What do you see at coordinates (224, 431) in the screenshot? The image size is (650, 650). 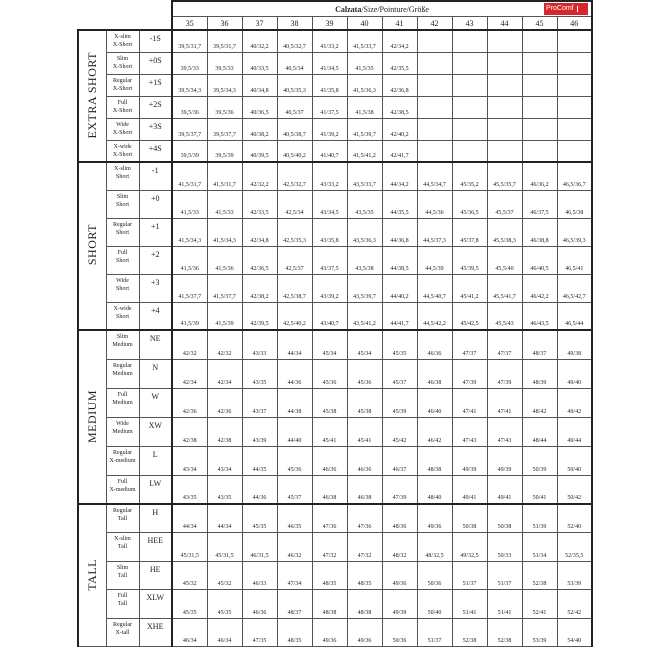 I see `size-cell: 42/38` at bounding box center [224, 431].